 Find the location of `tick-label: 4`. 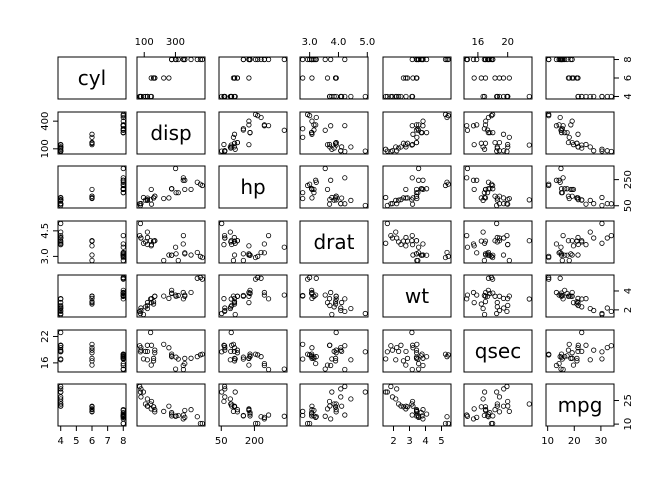

tick-label: 4 is located at coordinates (628, 96).